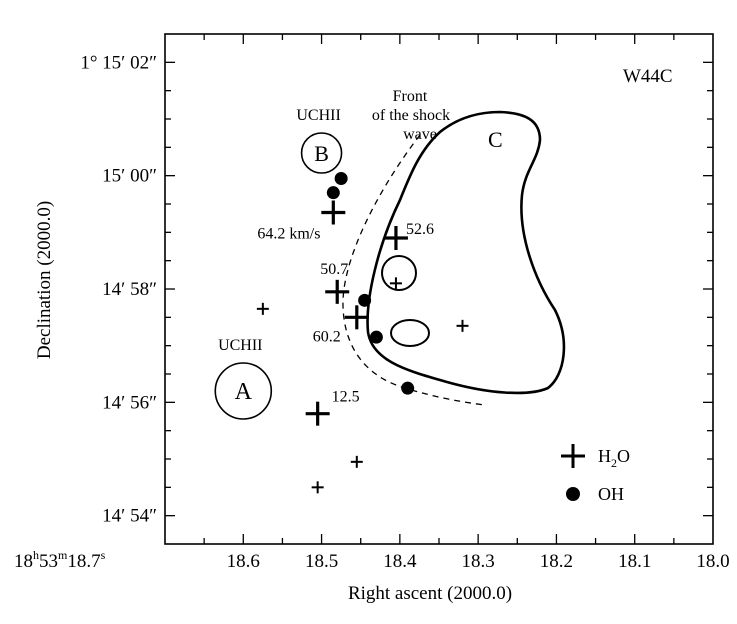 Image resolution: width=737 pixels, height=624 pixels. Describe the element at coordinates (278, 263) in the screenshot. I see `uchii-layer: A UCHII B UCHII` at that location.